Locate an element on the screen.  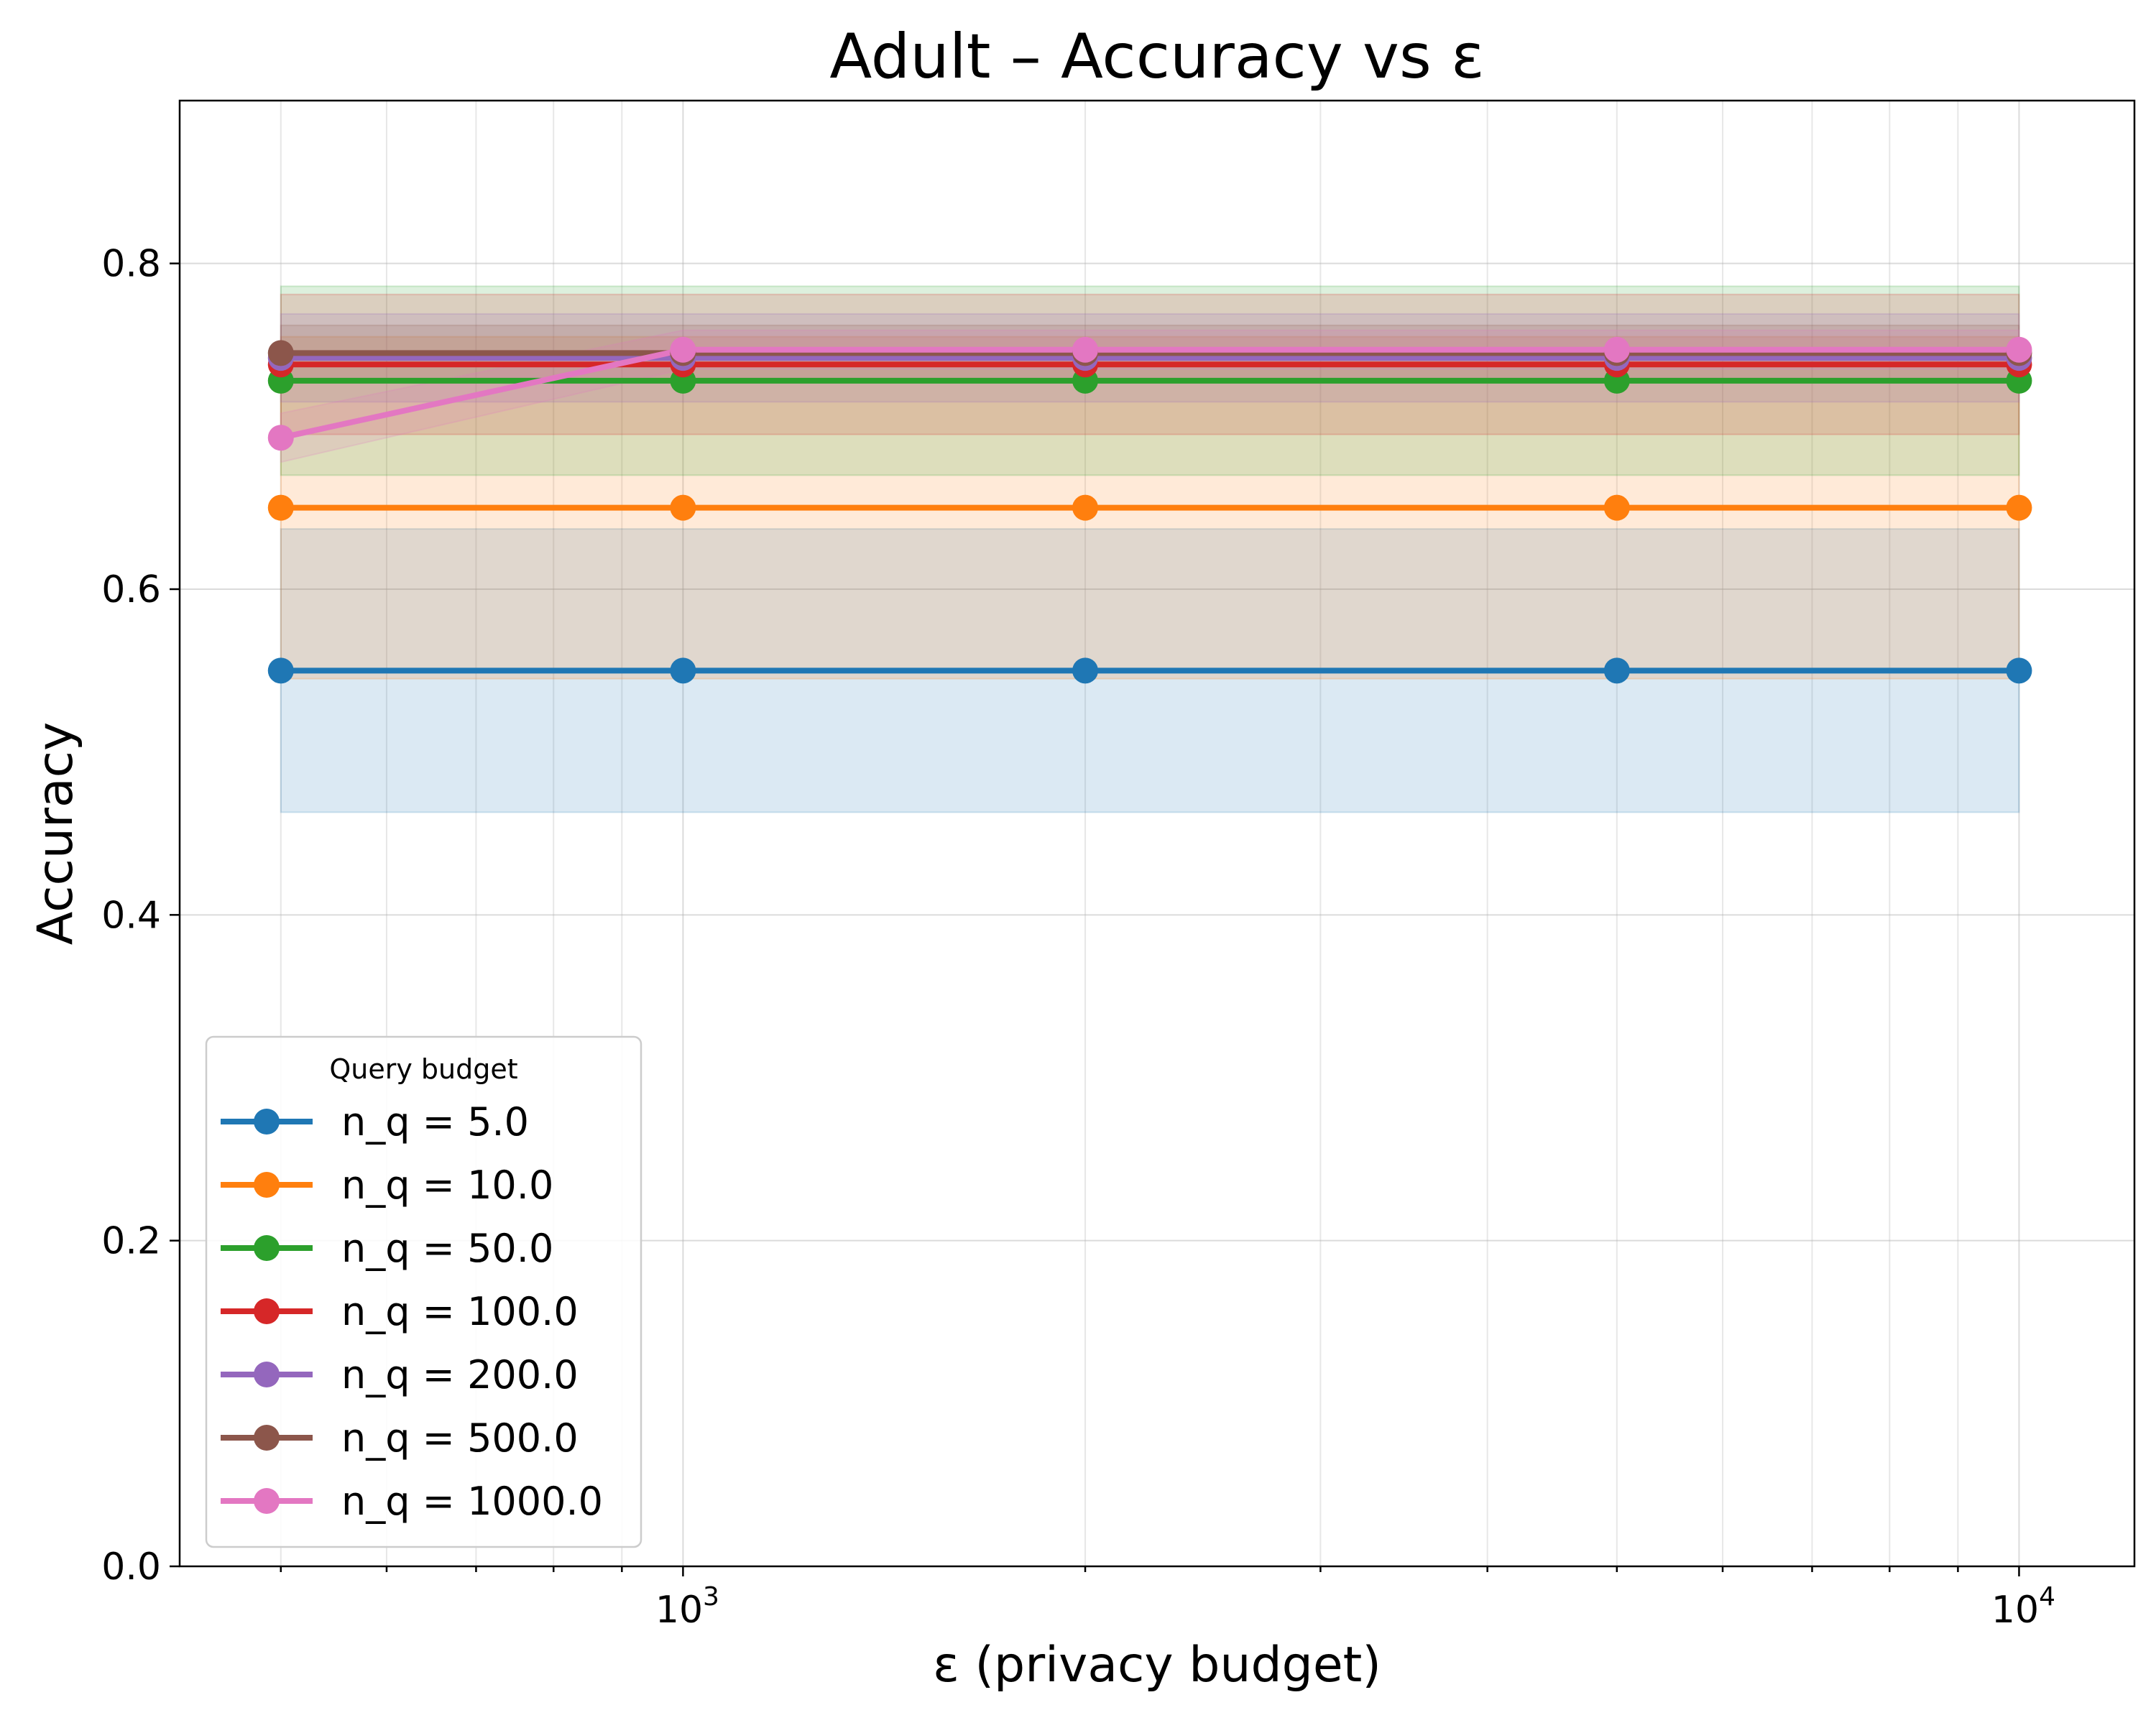
y-tick-label: 0.0 is located at coordinates (131, 1568).